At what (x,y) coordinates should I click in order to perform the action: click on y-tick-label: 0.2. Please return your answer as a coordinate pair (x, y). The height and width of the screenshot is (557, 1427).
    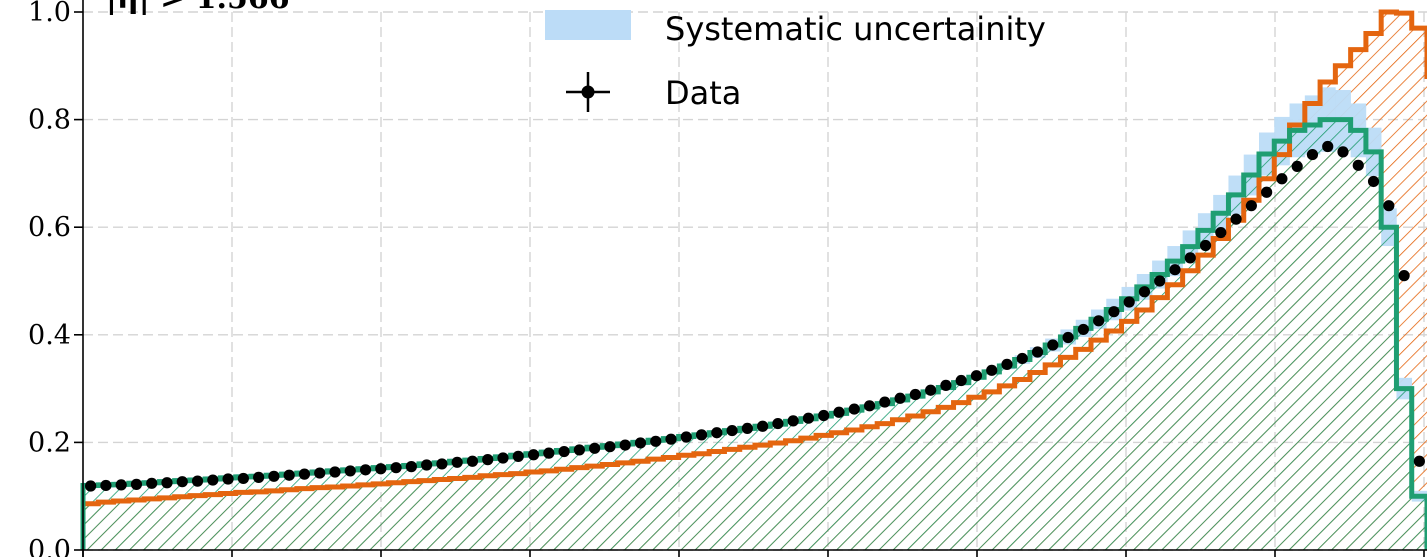
    Looking at the image, I should click on (49, 442).